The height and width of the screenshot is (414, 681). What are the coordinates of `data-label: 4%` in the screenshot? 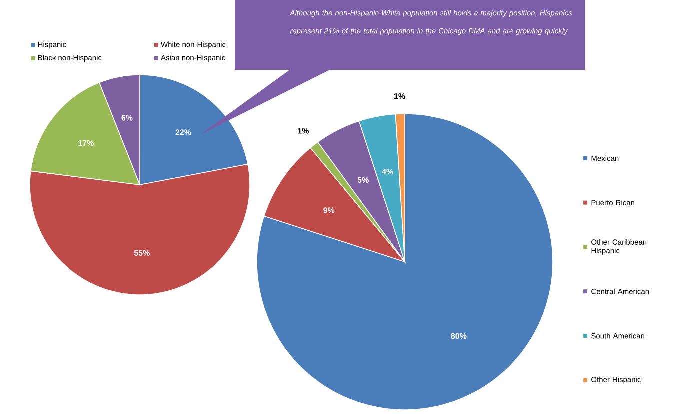 It's located at (388, 172).